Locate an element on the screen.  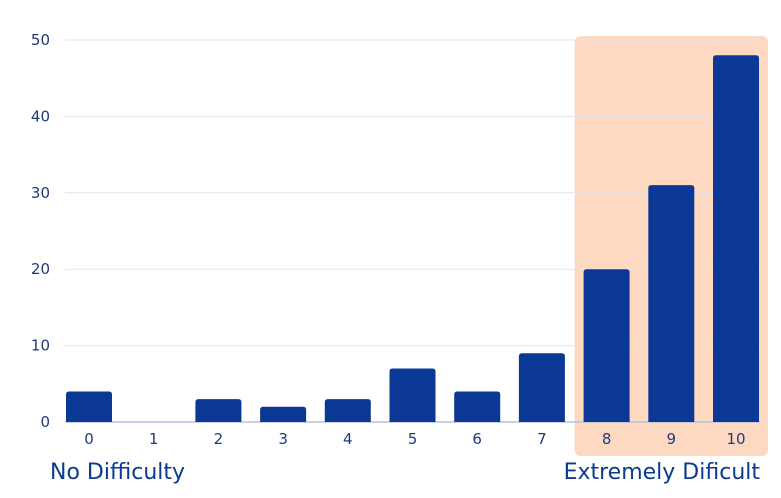
x-tick-label: 3 is located at coordinates (283, 439).